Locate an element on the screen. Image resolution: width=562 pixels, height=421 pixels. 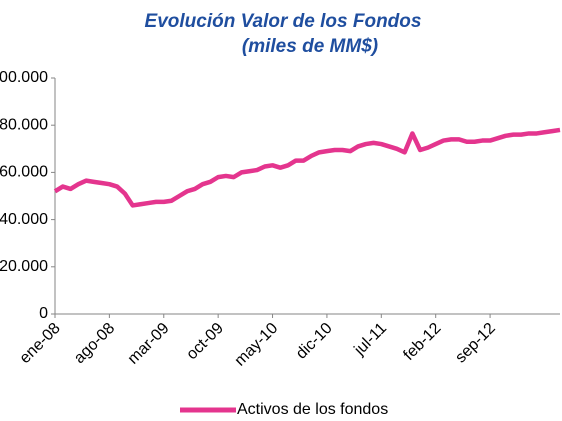
y-tick-label: 20.000 is located at coordinates (24, 266).